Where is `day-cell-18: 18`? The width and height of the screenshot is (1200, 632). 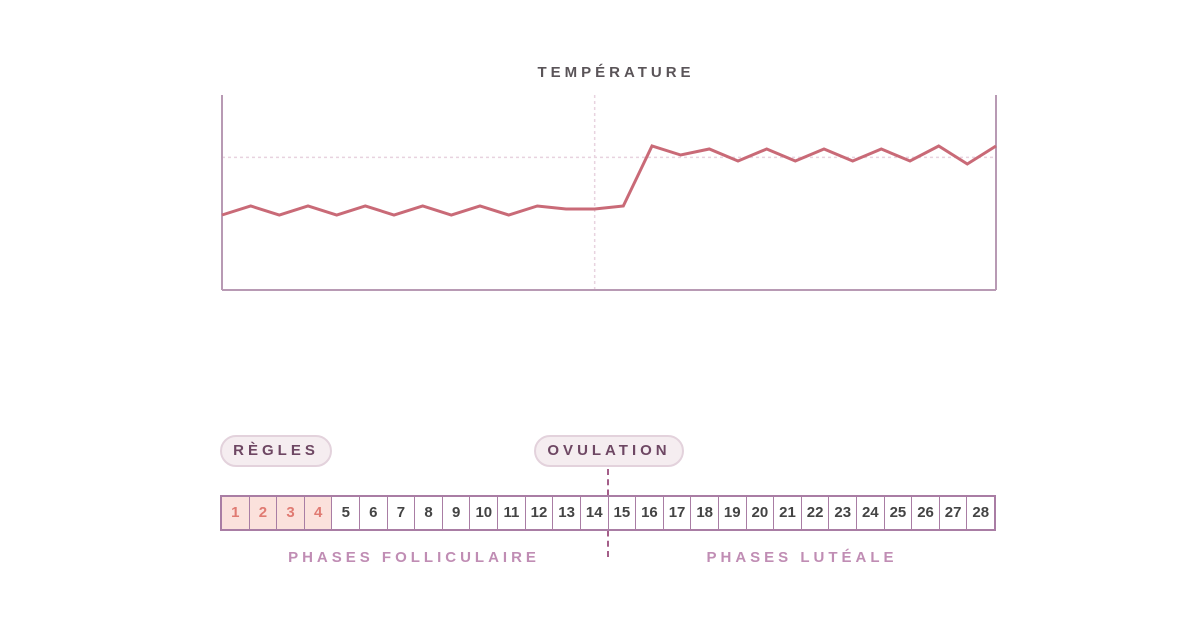 day-cell-18: 18 is located at coordinates (705, 513).